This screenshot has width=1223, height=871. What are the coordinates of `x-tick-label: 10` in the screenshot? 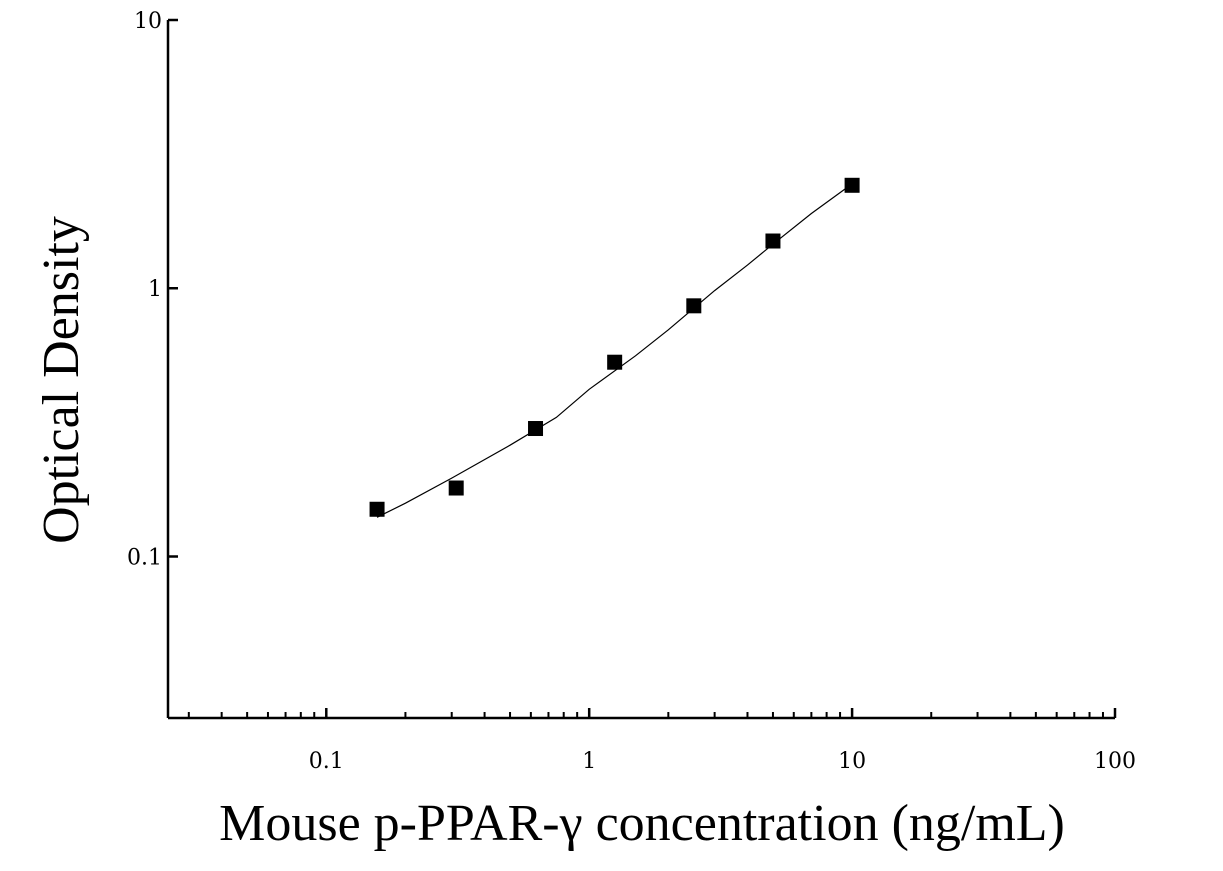 It's located at (852, 761).